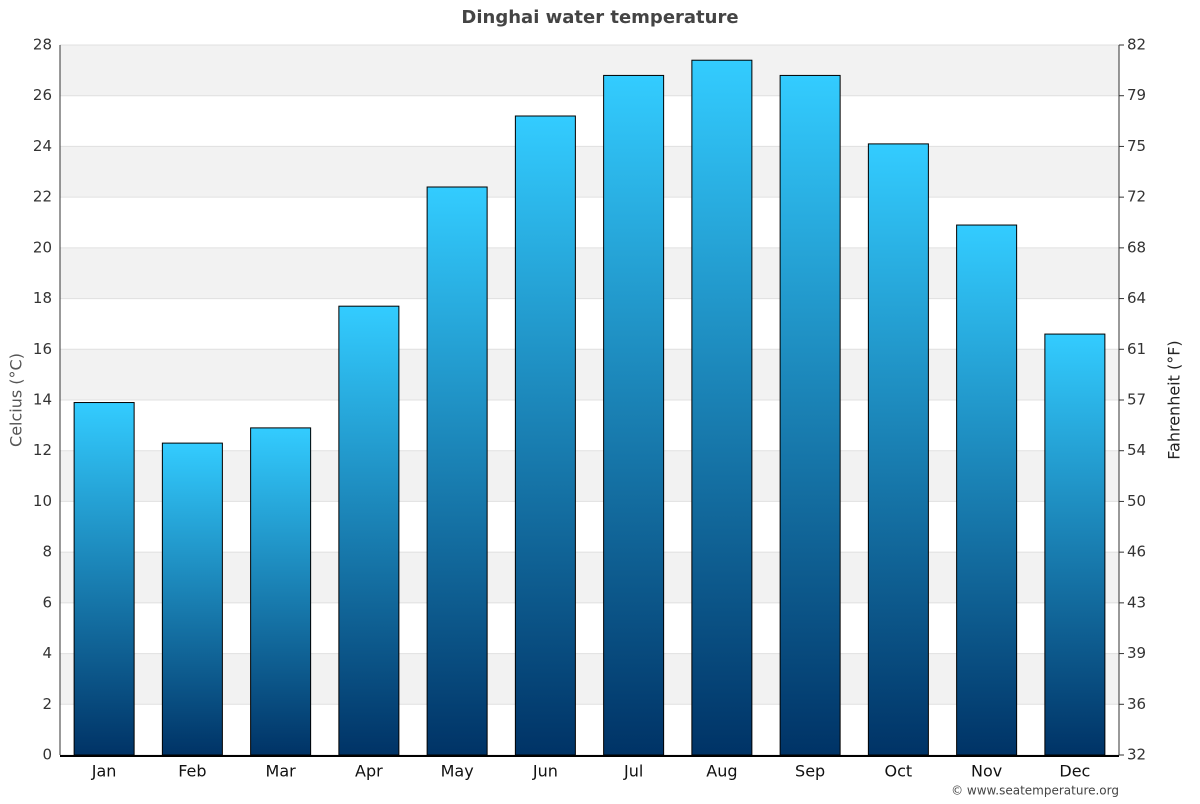 The height and width of the screenshot is (804, 1200). I want to click on y-tick-label: 24, so click(42, 146).